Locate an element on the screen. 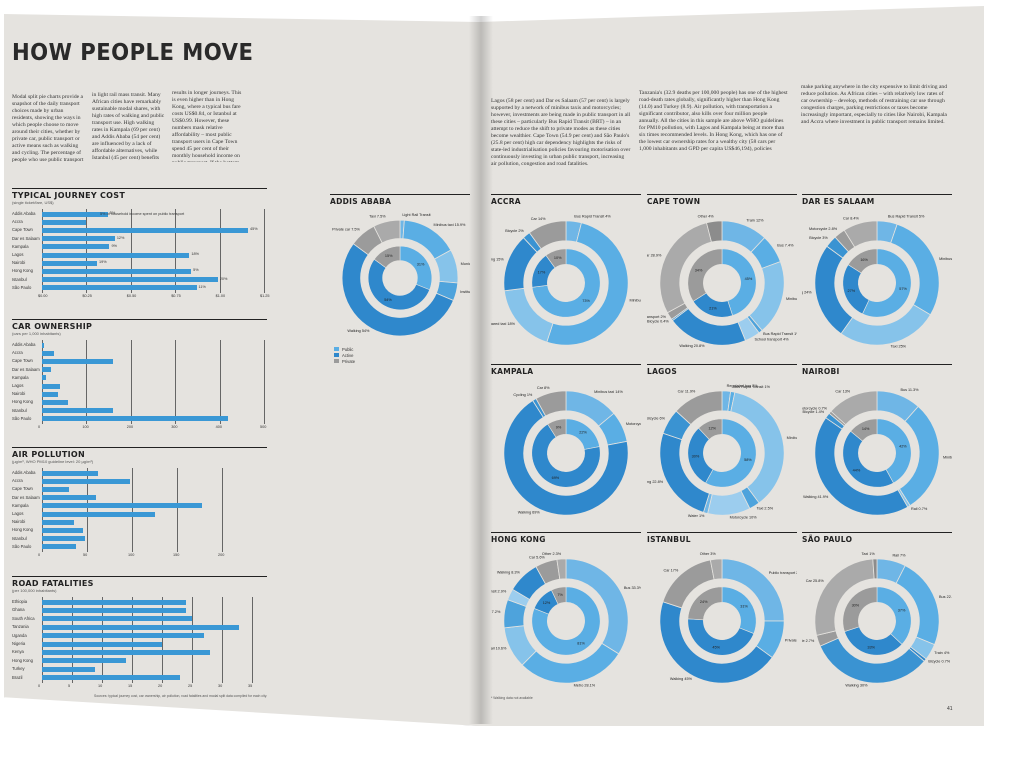 The width and height of the screenshot is (1023, 779). donut-inner-label: 34% is located at coordinates (699, 270).